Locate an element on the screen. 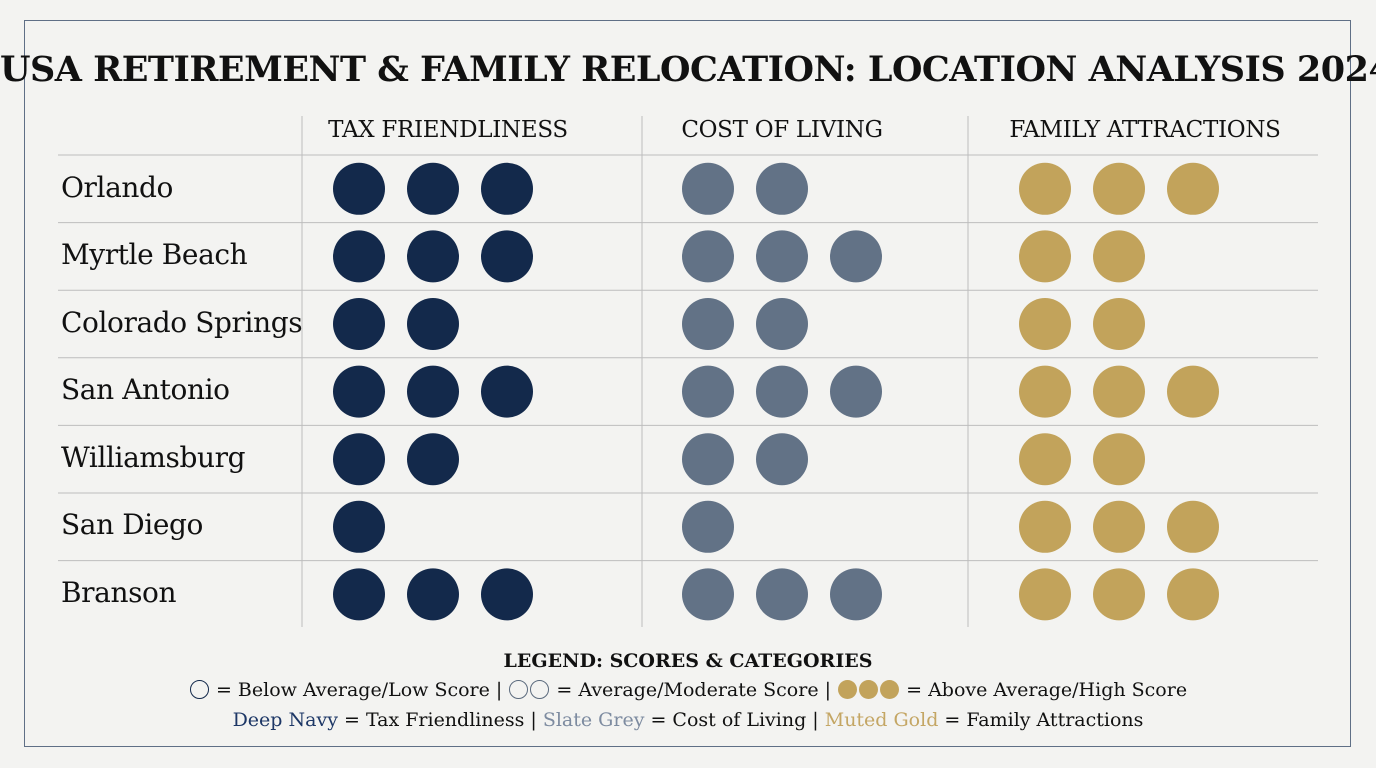  legend-tax-desc: = Tax Friendliness | is located at coordinates (440, 720).